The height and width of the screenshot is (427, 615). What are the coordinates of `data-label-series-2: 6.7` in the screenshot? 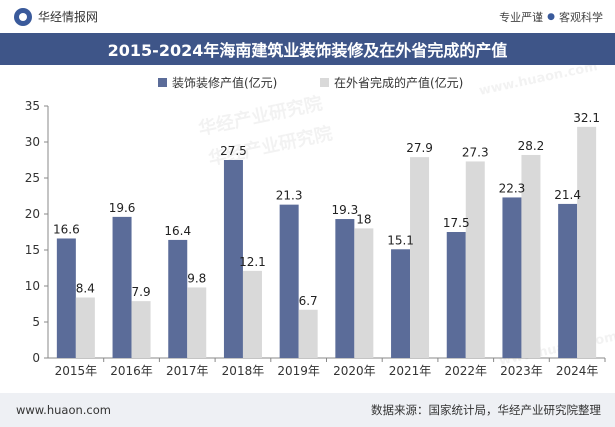 It's located at (308, 301).